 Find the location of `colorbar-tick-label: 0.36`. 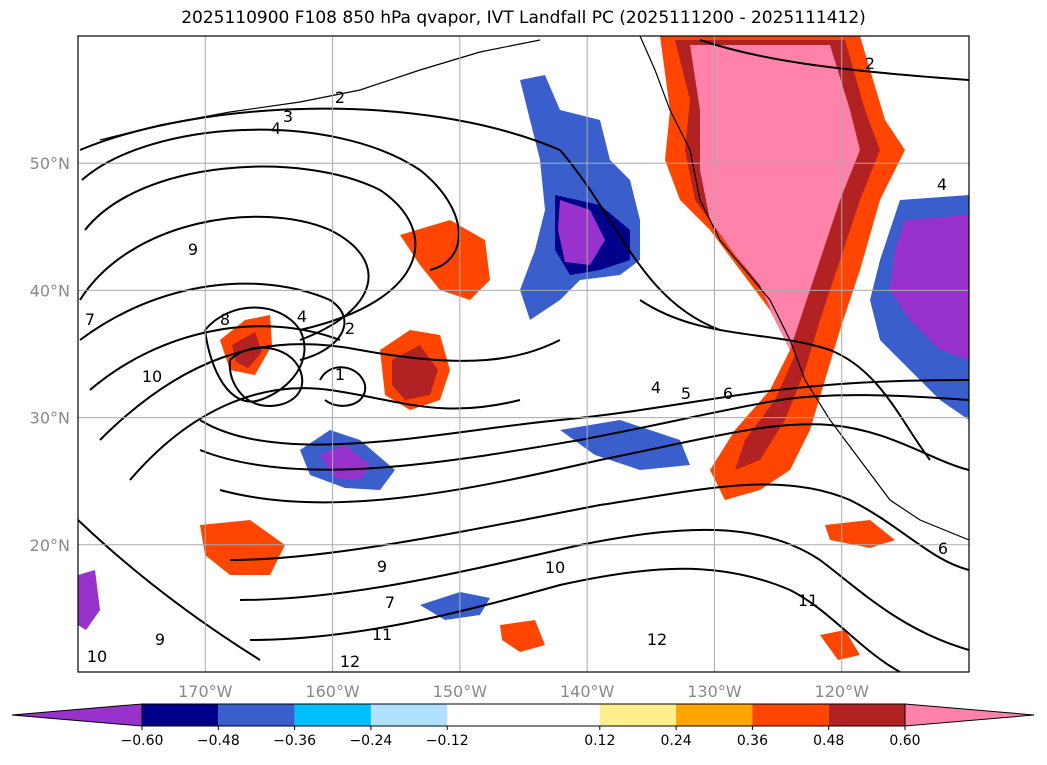

colorbar-tick-label: 0.36 is located at coordinates (752, 741).